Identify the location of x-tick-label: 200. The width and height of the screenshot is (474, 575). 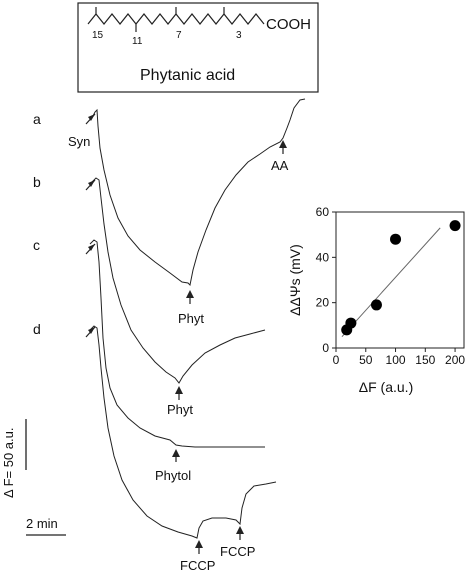
(455, 360).